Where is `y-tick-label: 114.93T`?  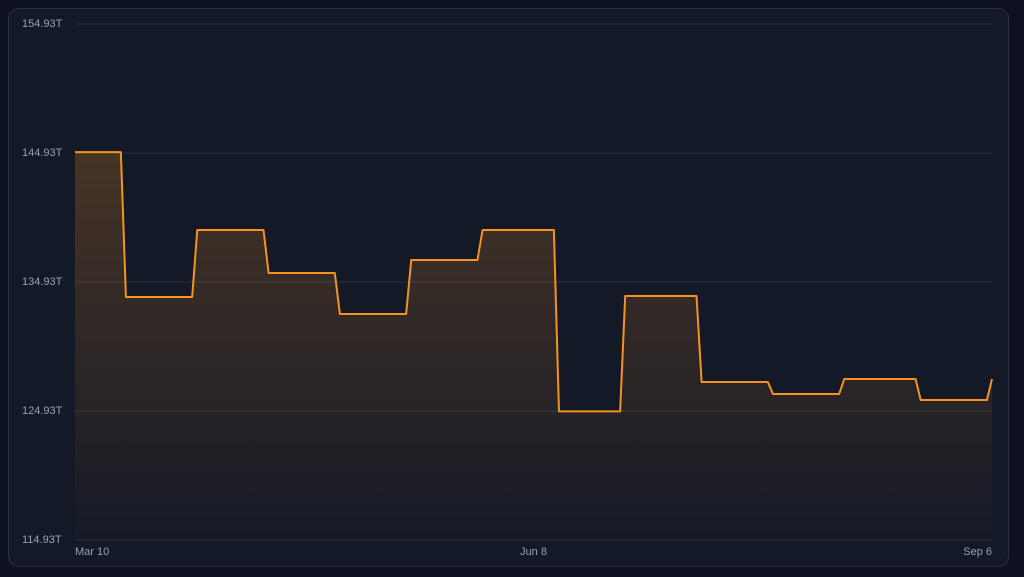
y-tick-label: 114.93T is located at coordinates (42, 540).